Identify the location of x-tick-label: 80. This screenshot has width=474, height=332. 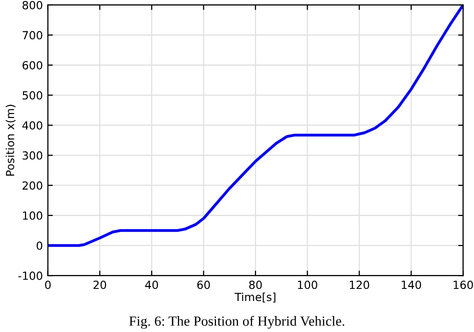
(255, 285).